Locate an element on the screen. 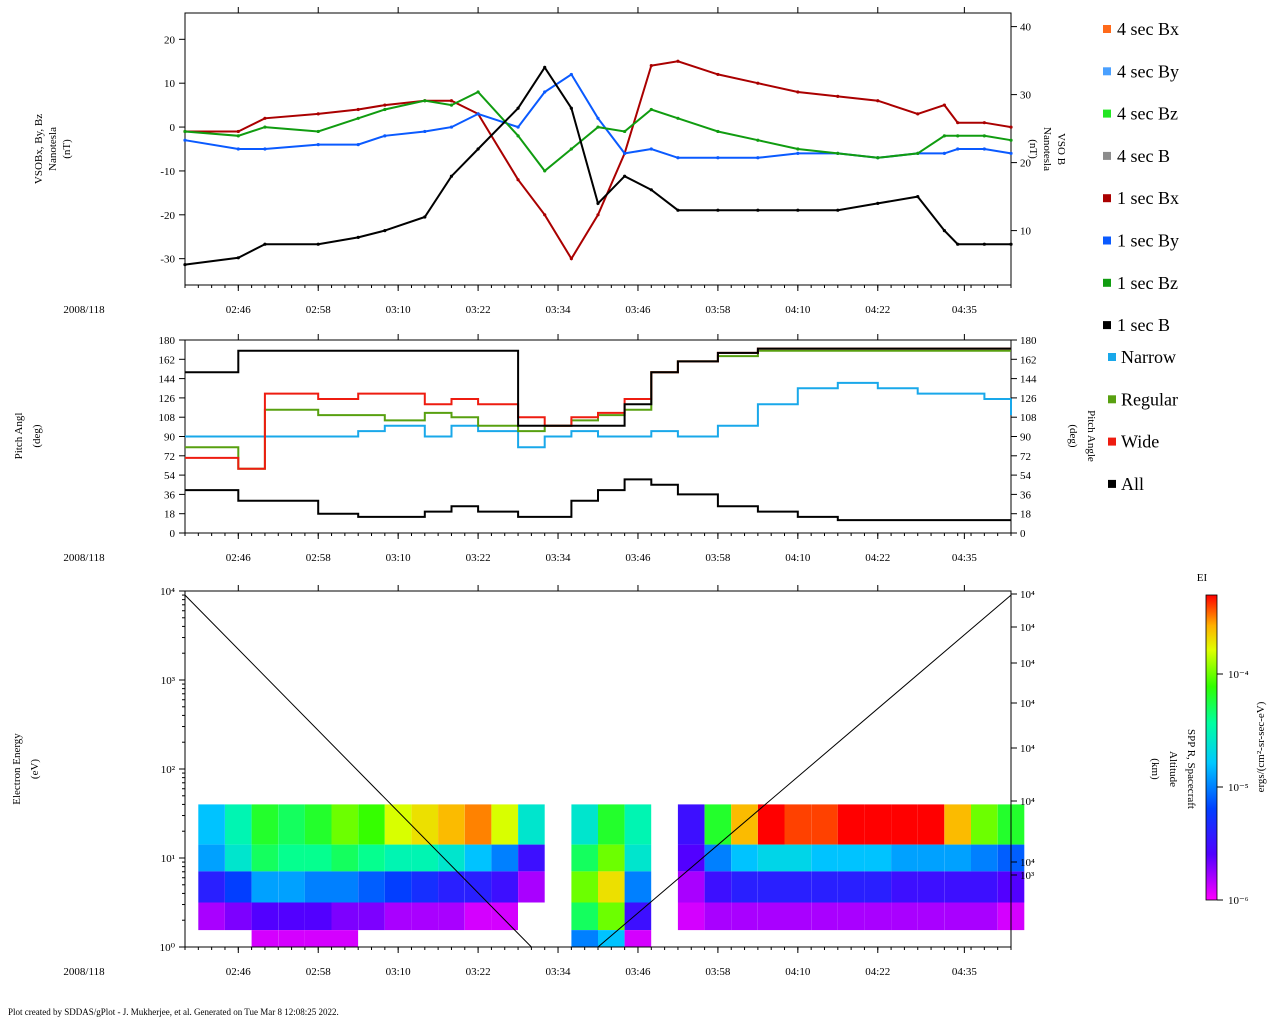 This screenshot has width=1280, height=1029. colorbar-tick-label: 10⁻⁴ is located at coordinates (1238, 675).